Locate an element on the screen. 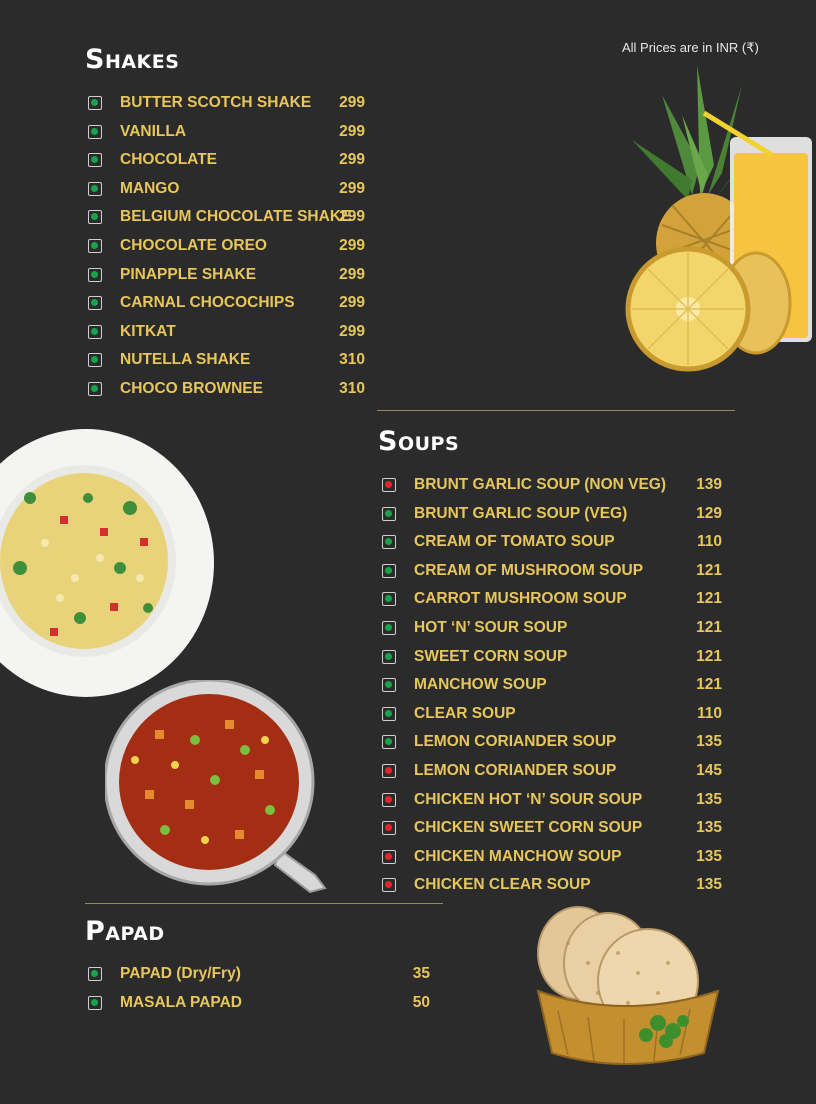 The width and height of the screenshot is (816, 1104). item-name: LEMON CORIANDER SOUP is located at coordinates (515, 770).